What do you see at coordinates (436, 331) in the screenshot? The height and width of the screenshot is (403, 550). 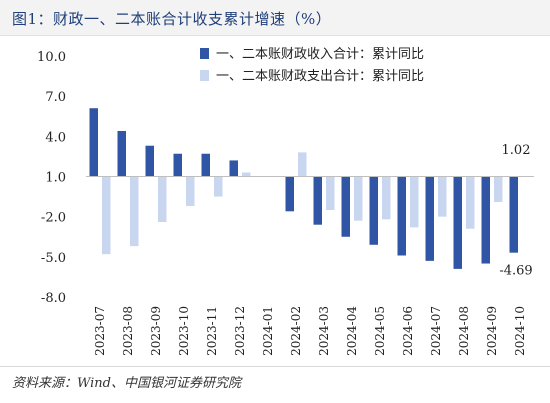 I see `x-tick-label: 2024-07` at bounding box center [436, 331].